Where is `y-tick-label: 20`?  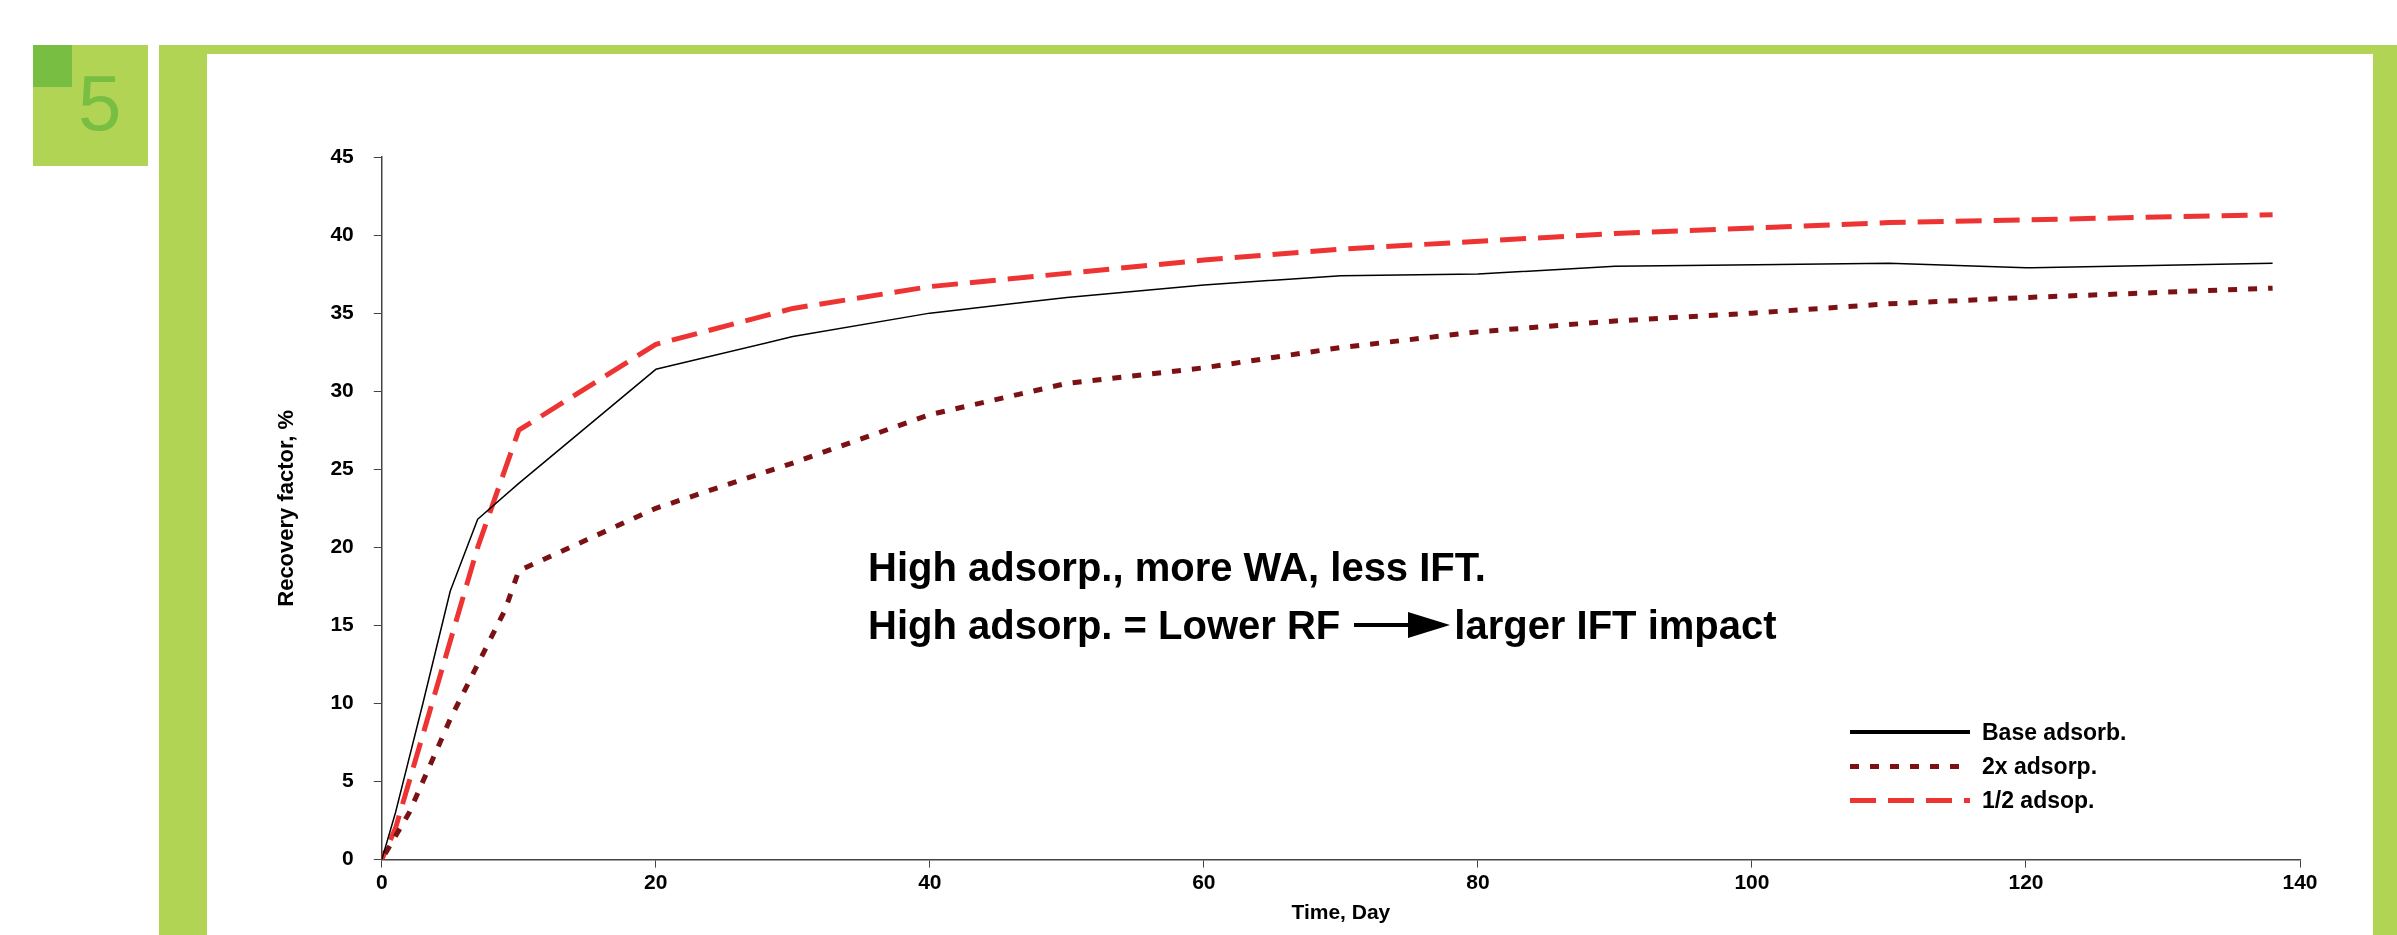 y-tick-label: 20 is located at coordinates (342, 546).